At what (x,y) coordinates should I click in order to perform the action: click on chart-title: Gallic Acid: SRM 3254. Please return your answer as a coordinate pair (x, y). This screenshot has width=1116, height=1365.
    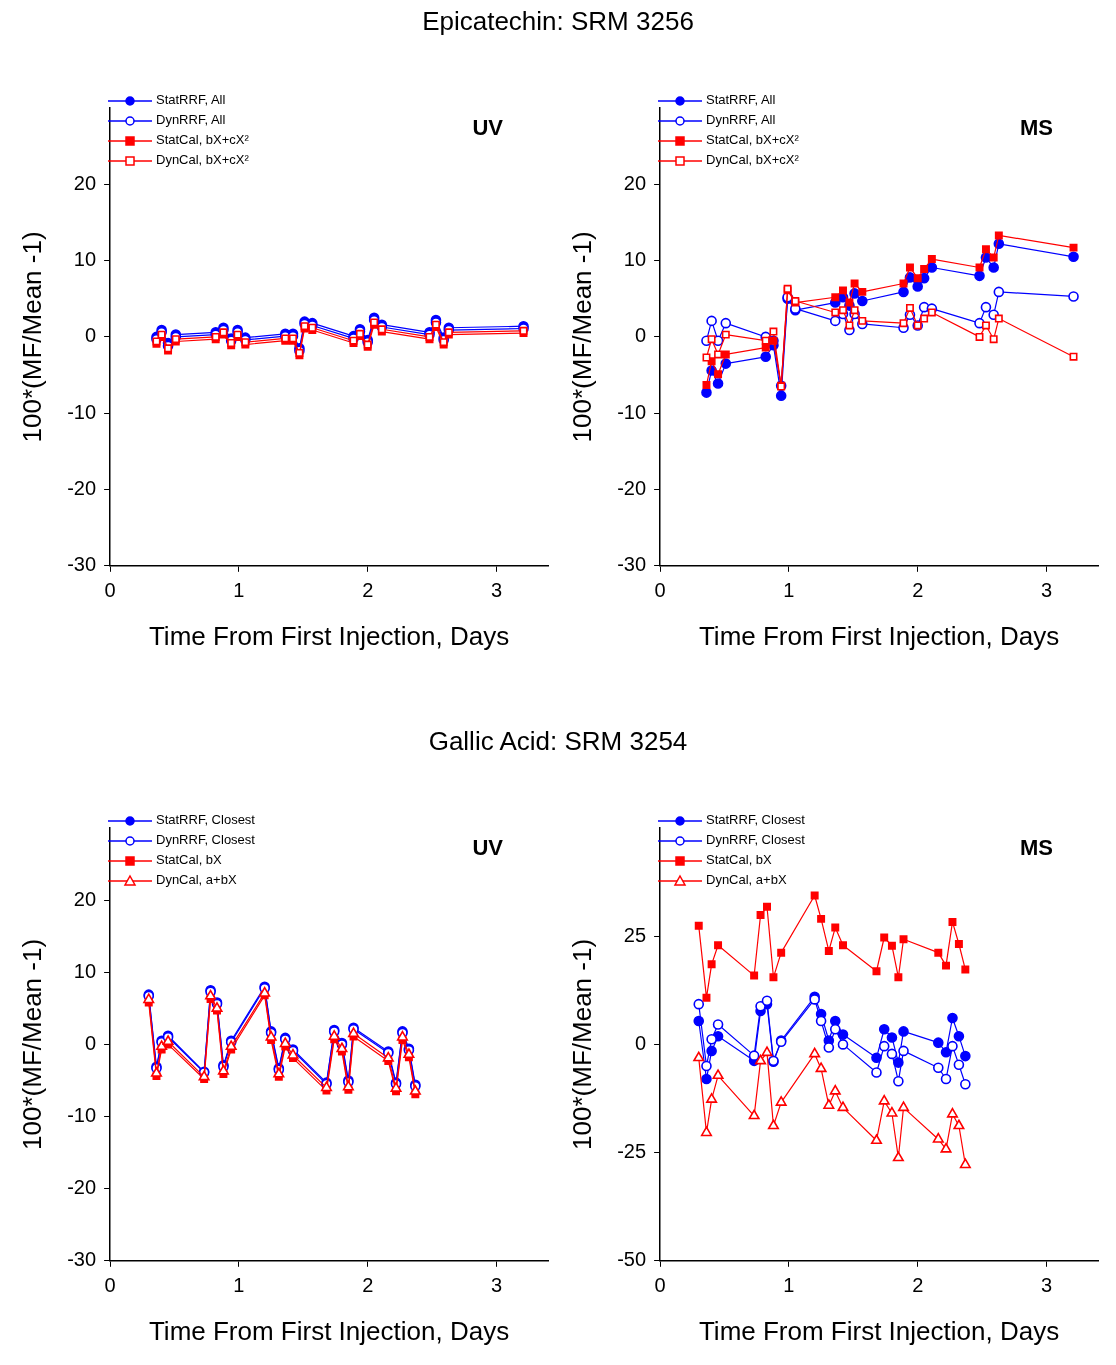
    Looking at the image, I should click on (558, 741).